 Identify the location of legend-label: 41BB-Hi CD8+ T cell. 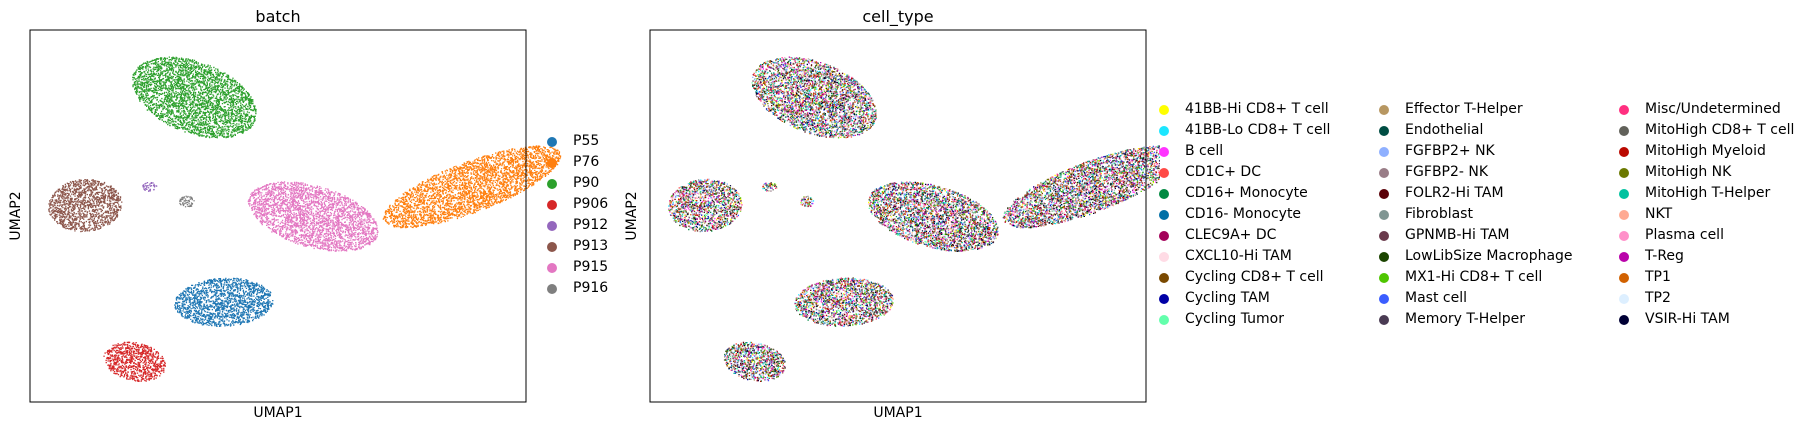
(1257, 109).